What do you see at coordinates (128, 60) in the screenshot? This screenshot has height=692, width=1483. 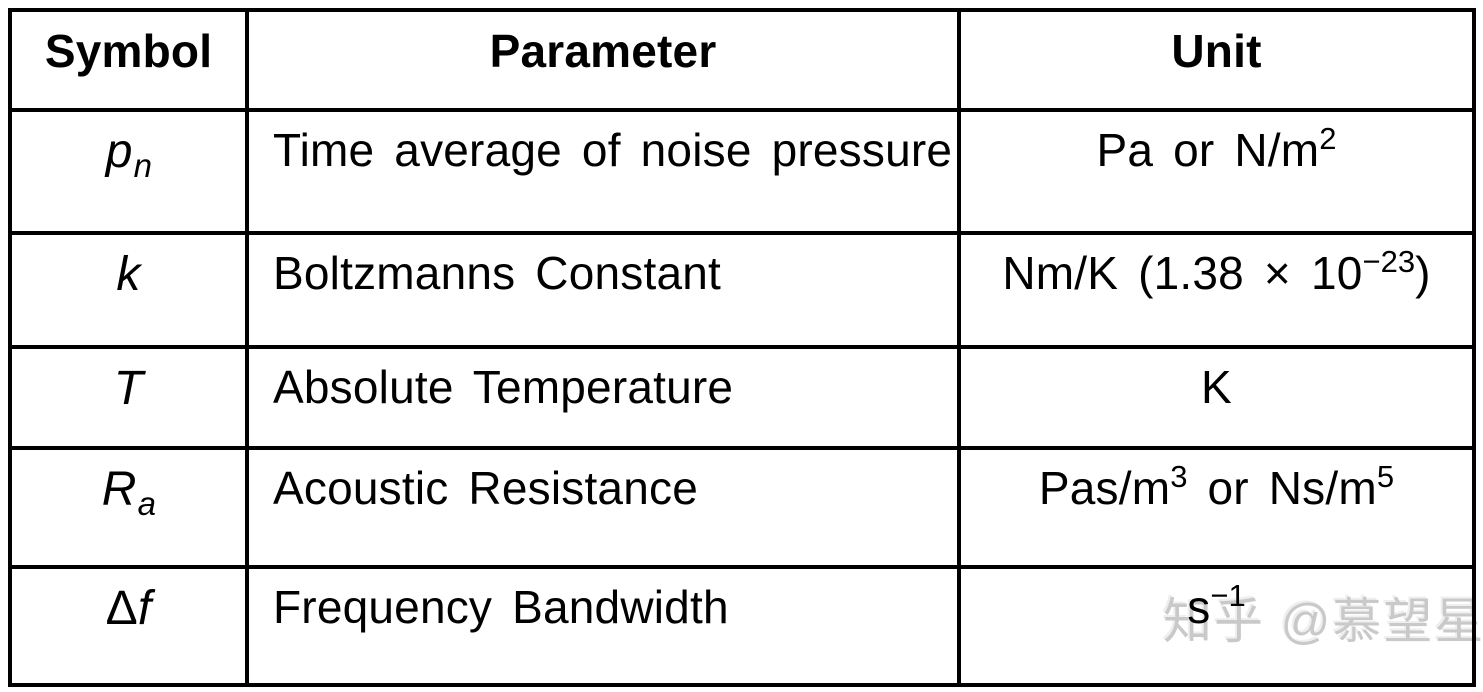 I see `header-symbol: Symbol` at bounding box center [128, 60].